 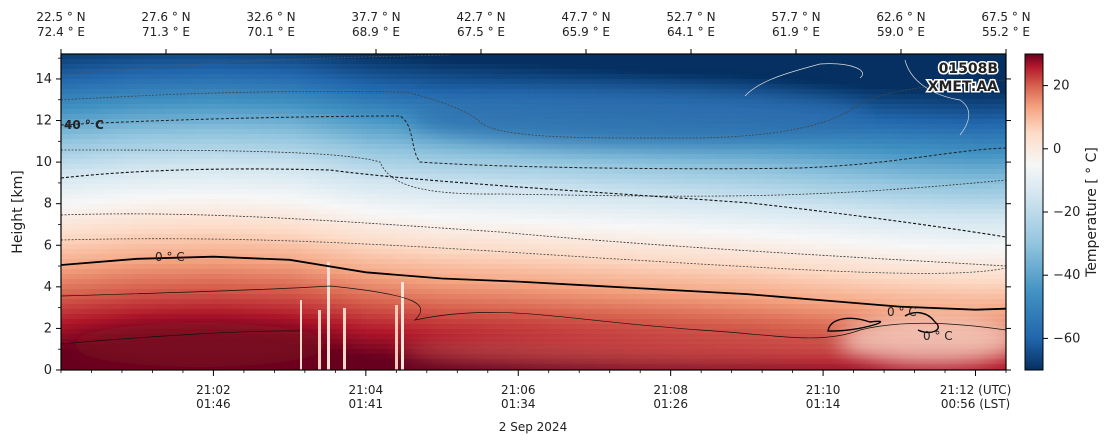 I want to click on x-tick-label-utc: 21:06, so click(x=518, y=390).